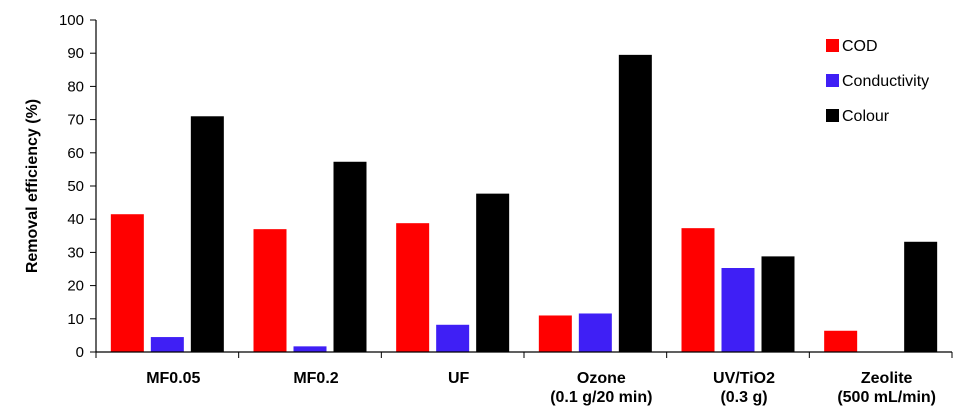 Image resolution: width=957 pixels, height=408 pixels. I want to click on y-tick-label: 60, so click(75, 153).